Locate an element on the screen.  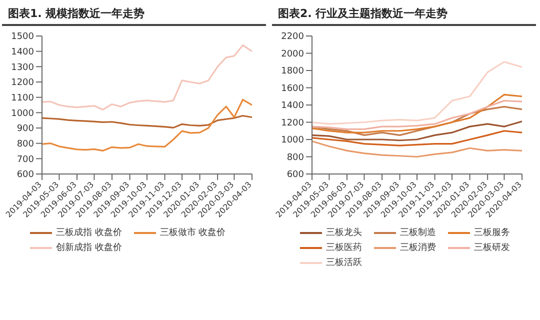
chart-title: 图表2. 行业及主题指数近一年走势 is located at coordinates (404, 14).